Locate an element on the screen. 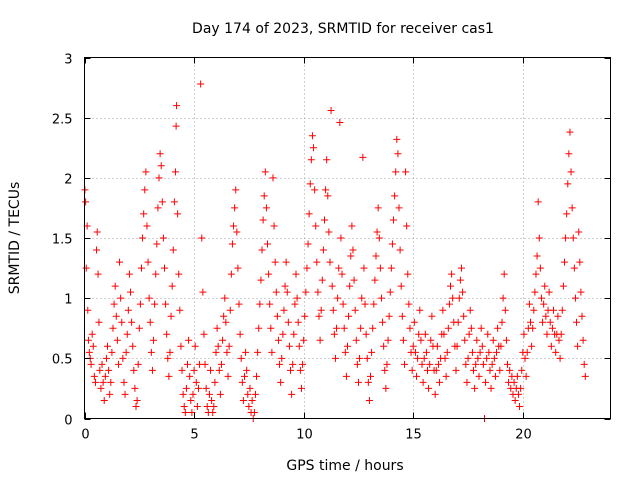 This screenshot has height=480, width=640. x-axis-label: GPS time / hours is located at coordinates (344, 466).